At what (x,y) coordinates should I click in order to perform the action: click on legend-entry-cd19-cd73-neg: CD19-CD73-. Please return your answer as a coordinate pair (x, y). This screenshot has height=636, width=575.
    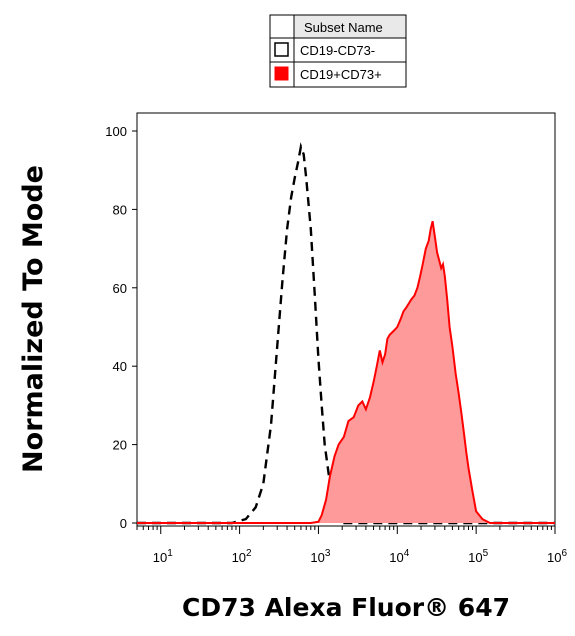
    Looking at the image, I should click on (337, 50).